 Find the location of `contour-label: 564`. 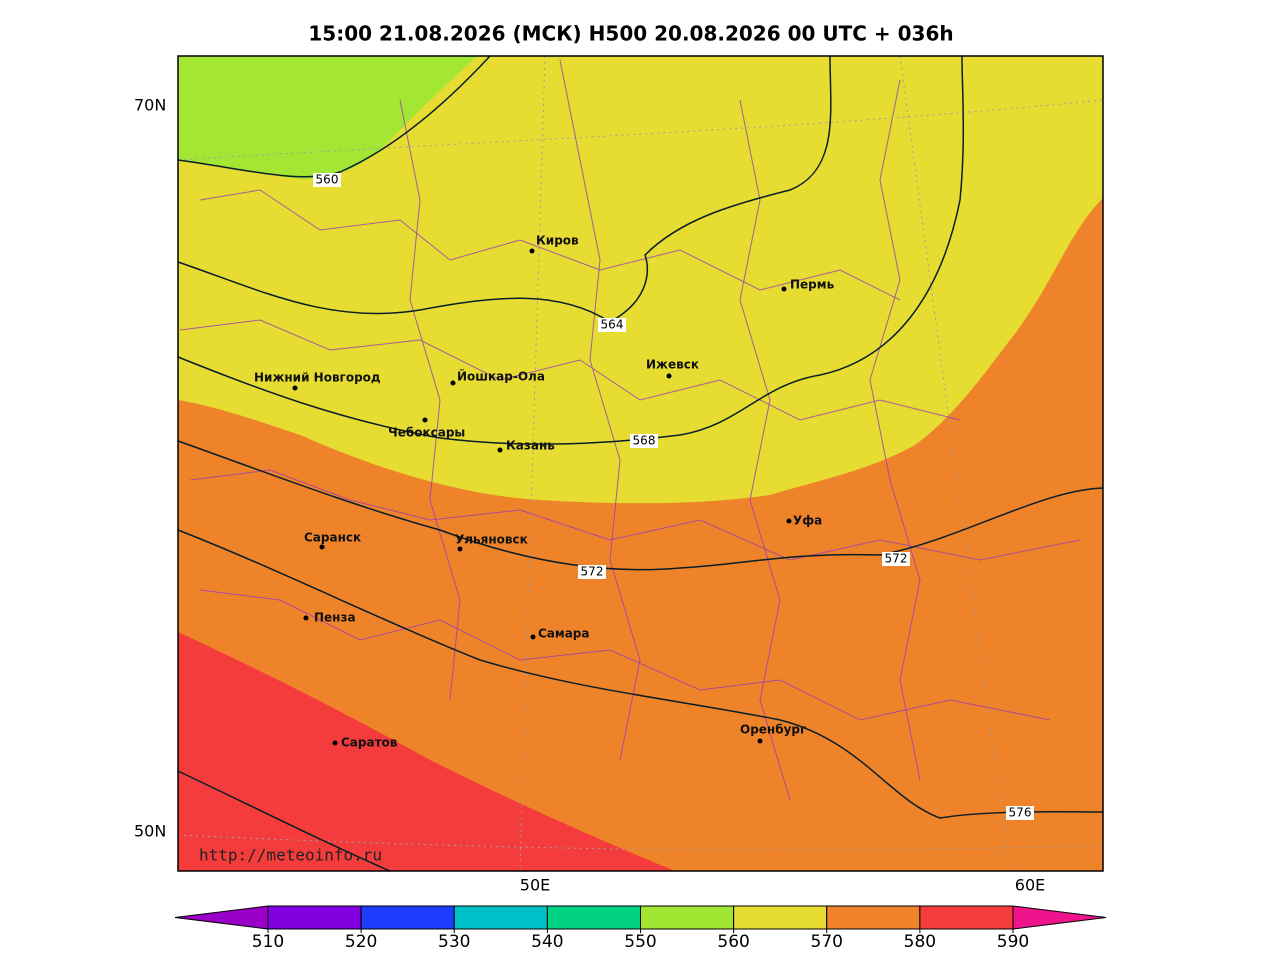

contour-label: 564 is located at coordinates (612, 325).